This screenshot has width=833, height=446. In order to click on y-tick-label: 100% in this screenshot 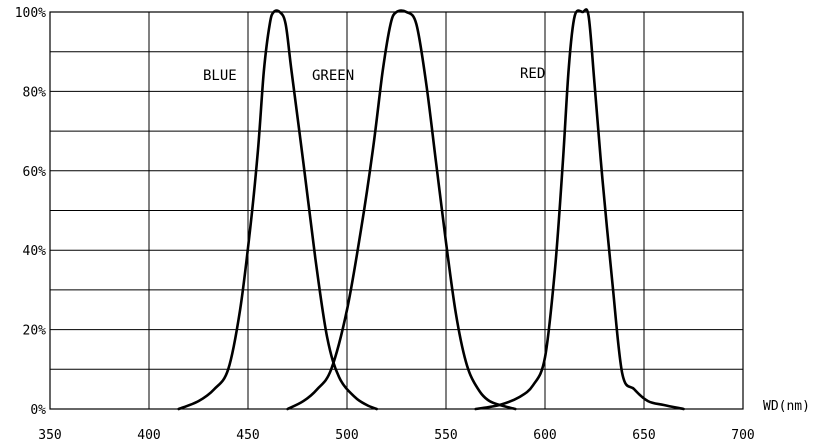, I will do `click(30, 13)`.